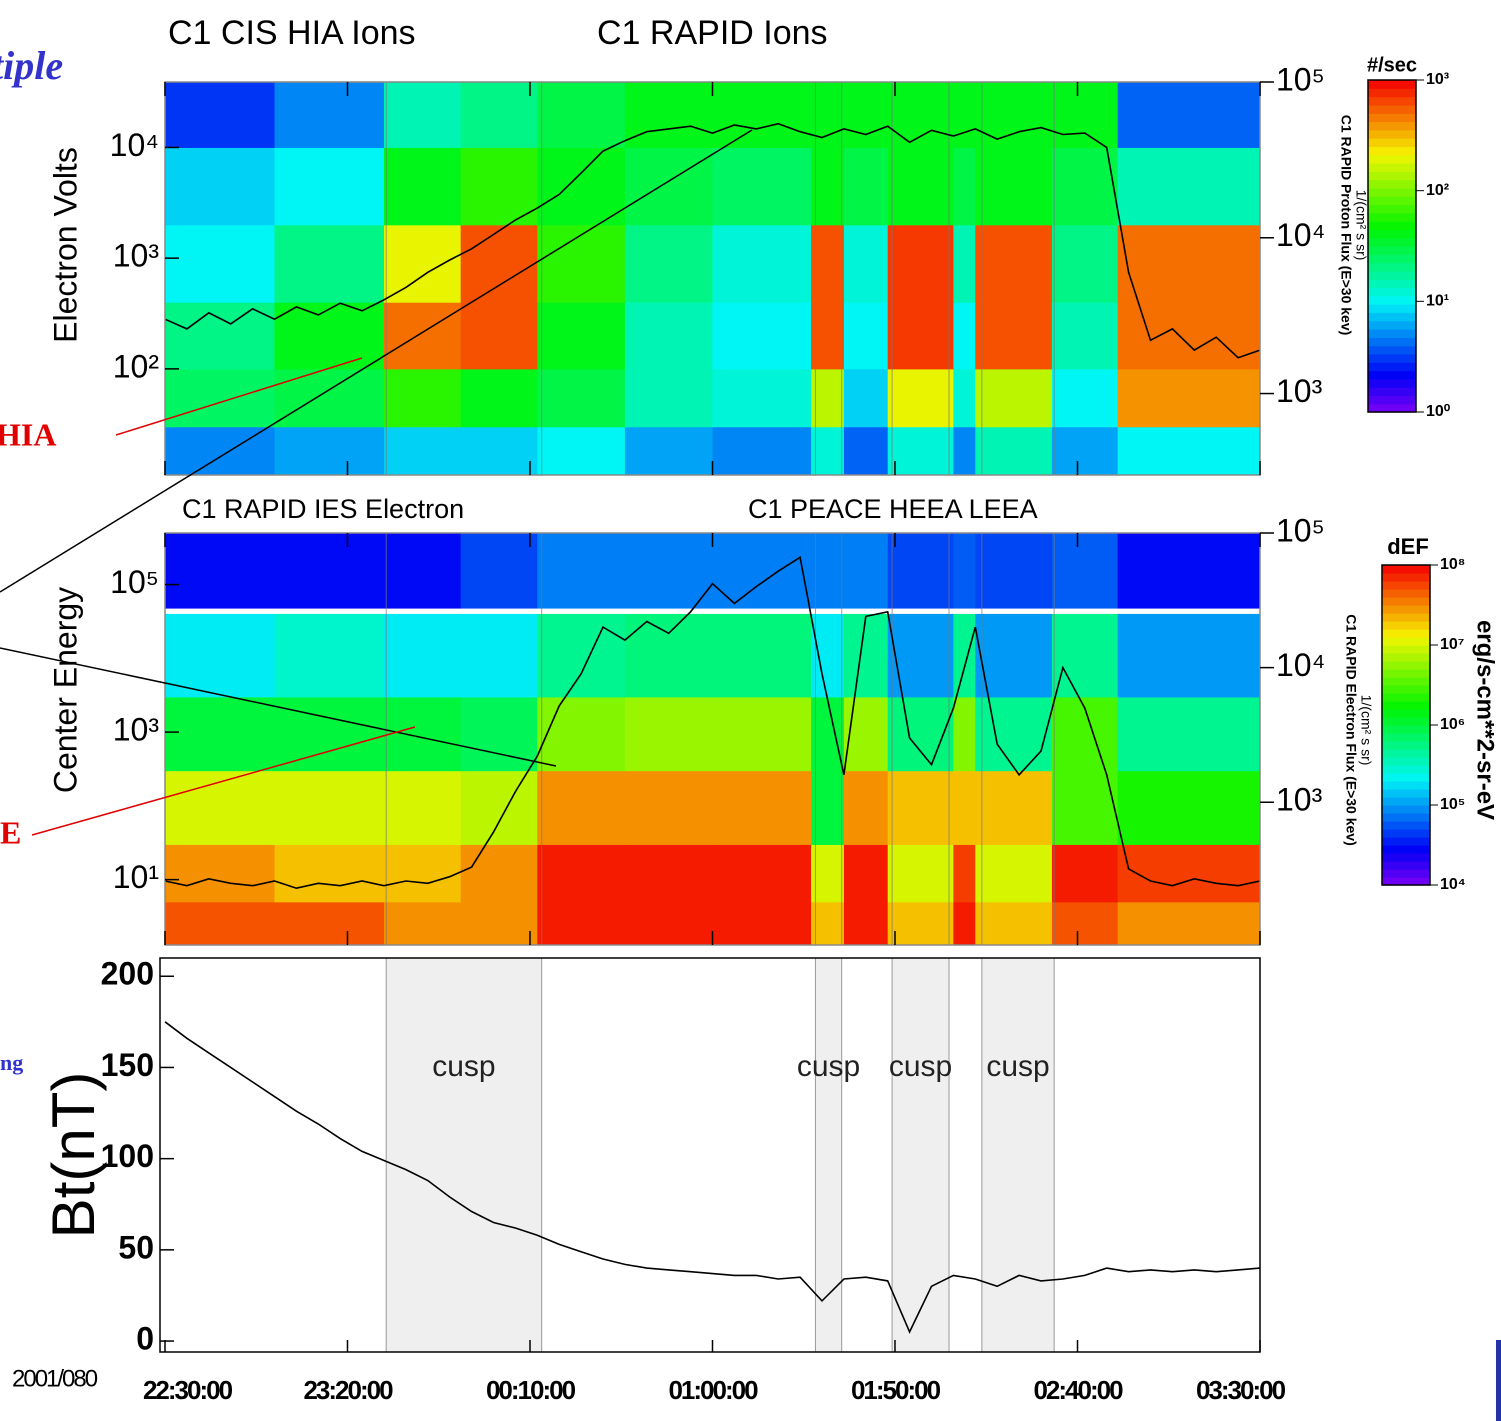 The width and height of the screenshot is (1501, 1421). Describe the element at coordinates (323, 509) in the screenshot. I see `panel-title: C1 RAPID IES Electron` at that location.